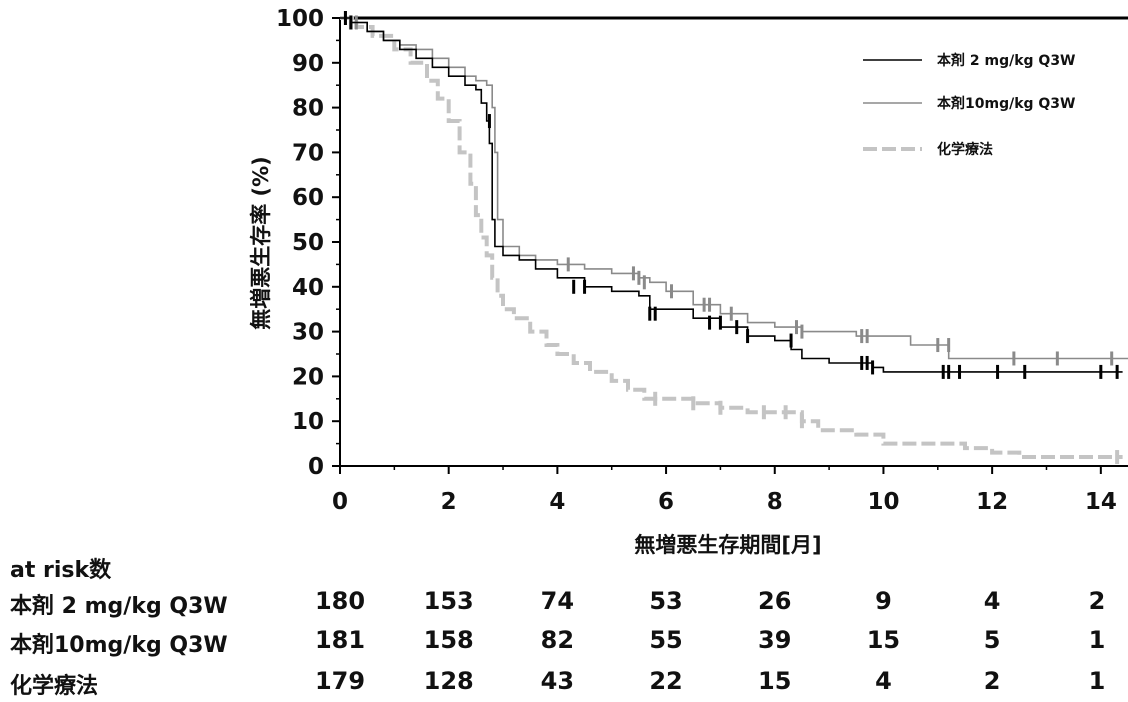  What do you see at coordinates (308, 109) in the screenshot?
I see `y-tick-label: 80` at bounding box center [308, 109].